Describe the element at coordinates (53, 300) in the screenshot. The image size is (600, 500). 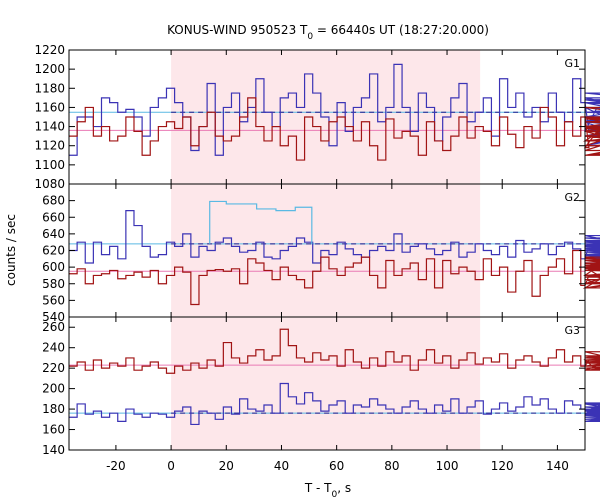
I see `y-tick-label: 560` at that location.